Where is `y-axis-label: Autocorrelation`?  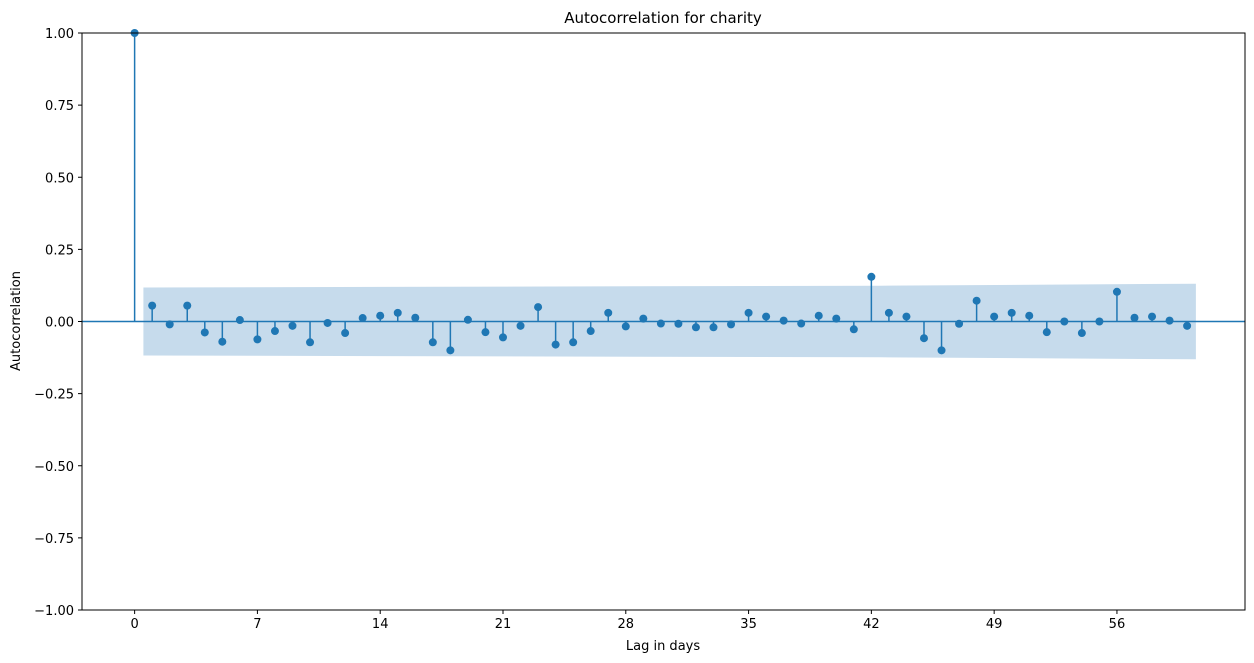
y-axis-label: Autocorrelation is located at coordinates (16, 321).